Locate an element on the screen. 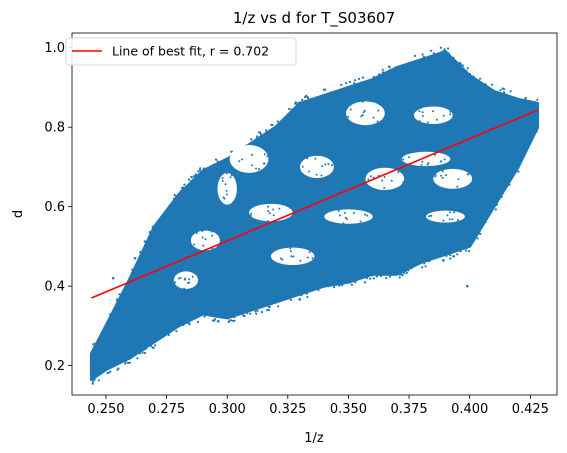 The image size is (567, 453). legend-label: Line of best fit, r = 0.702 is located at coordinates (190, 51).